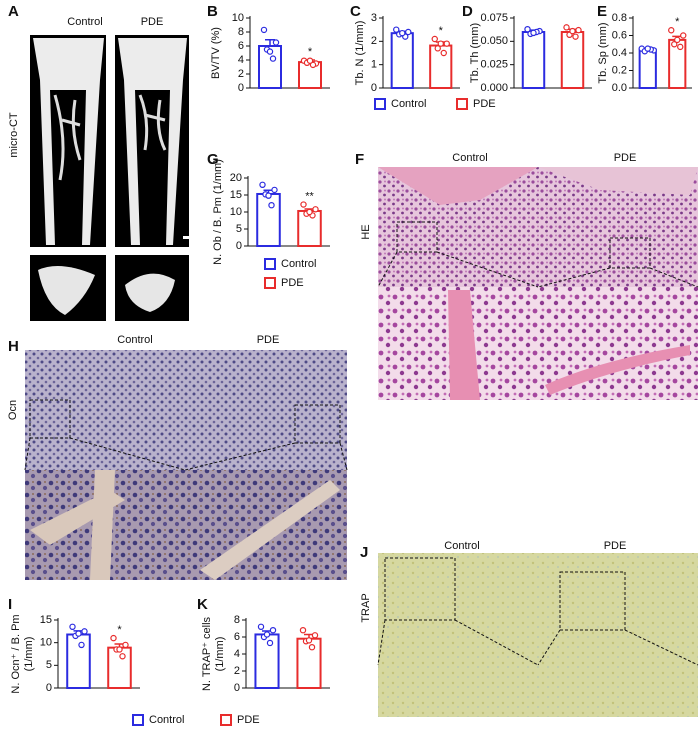 The image size is (699, 741). Describe the element at coordinates (374, 65) in the screenshot. I see `y-tick-label: 1` at that location.